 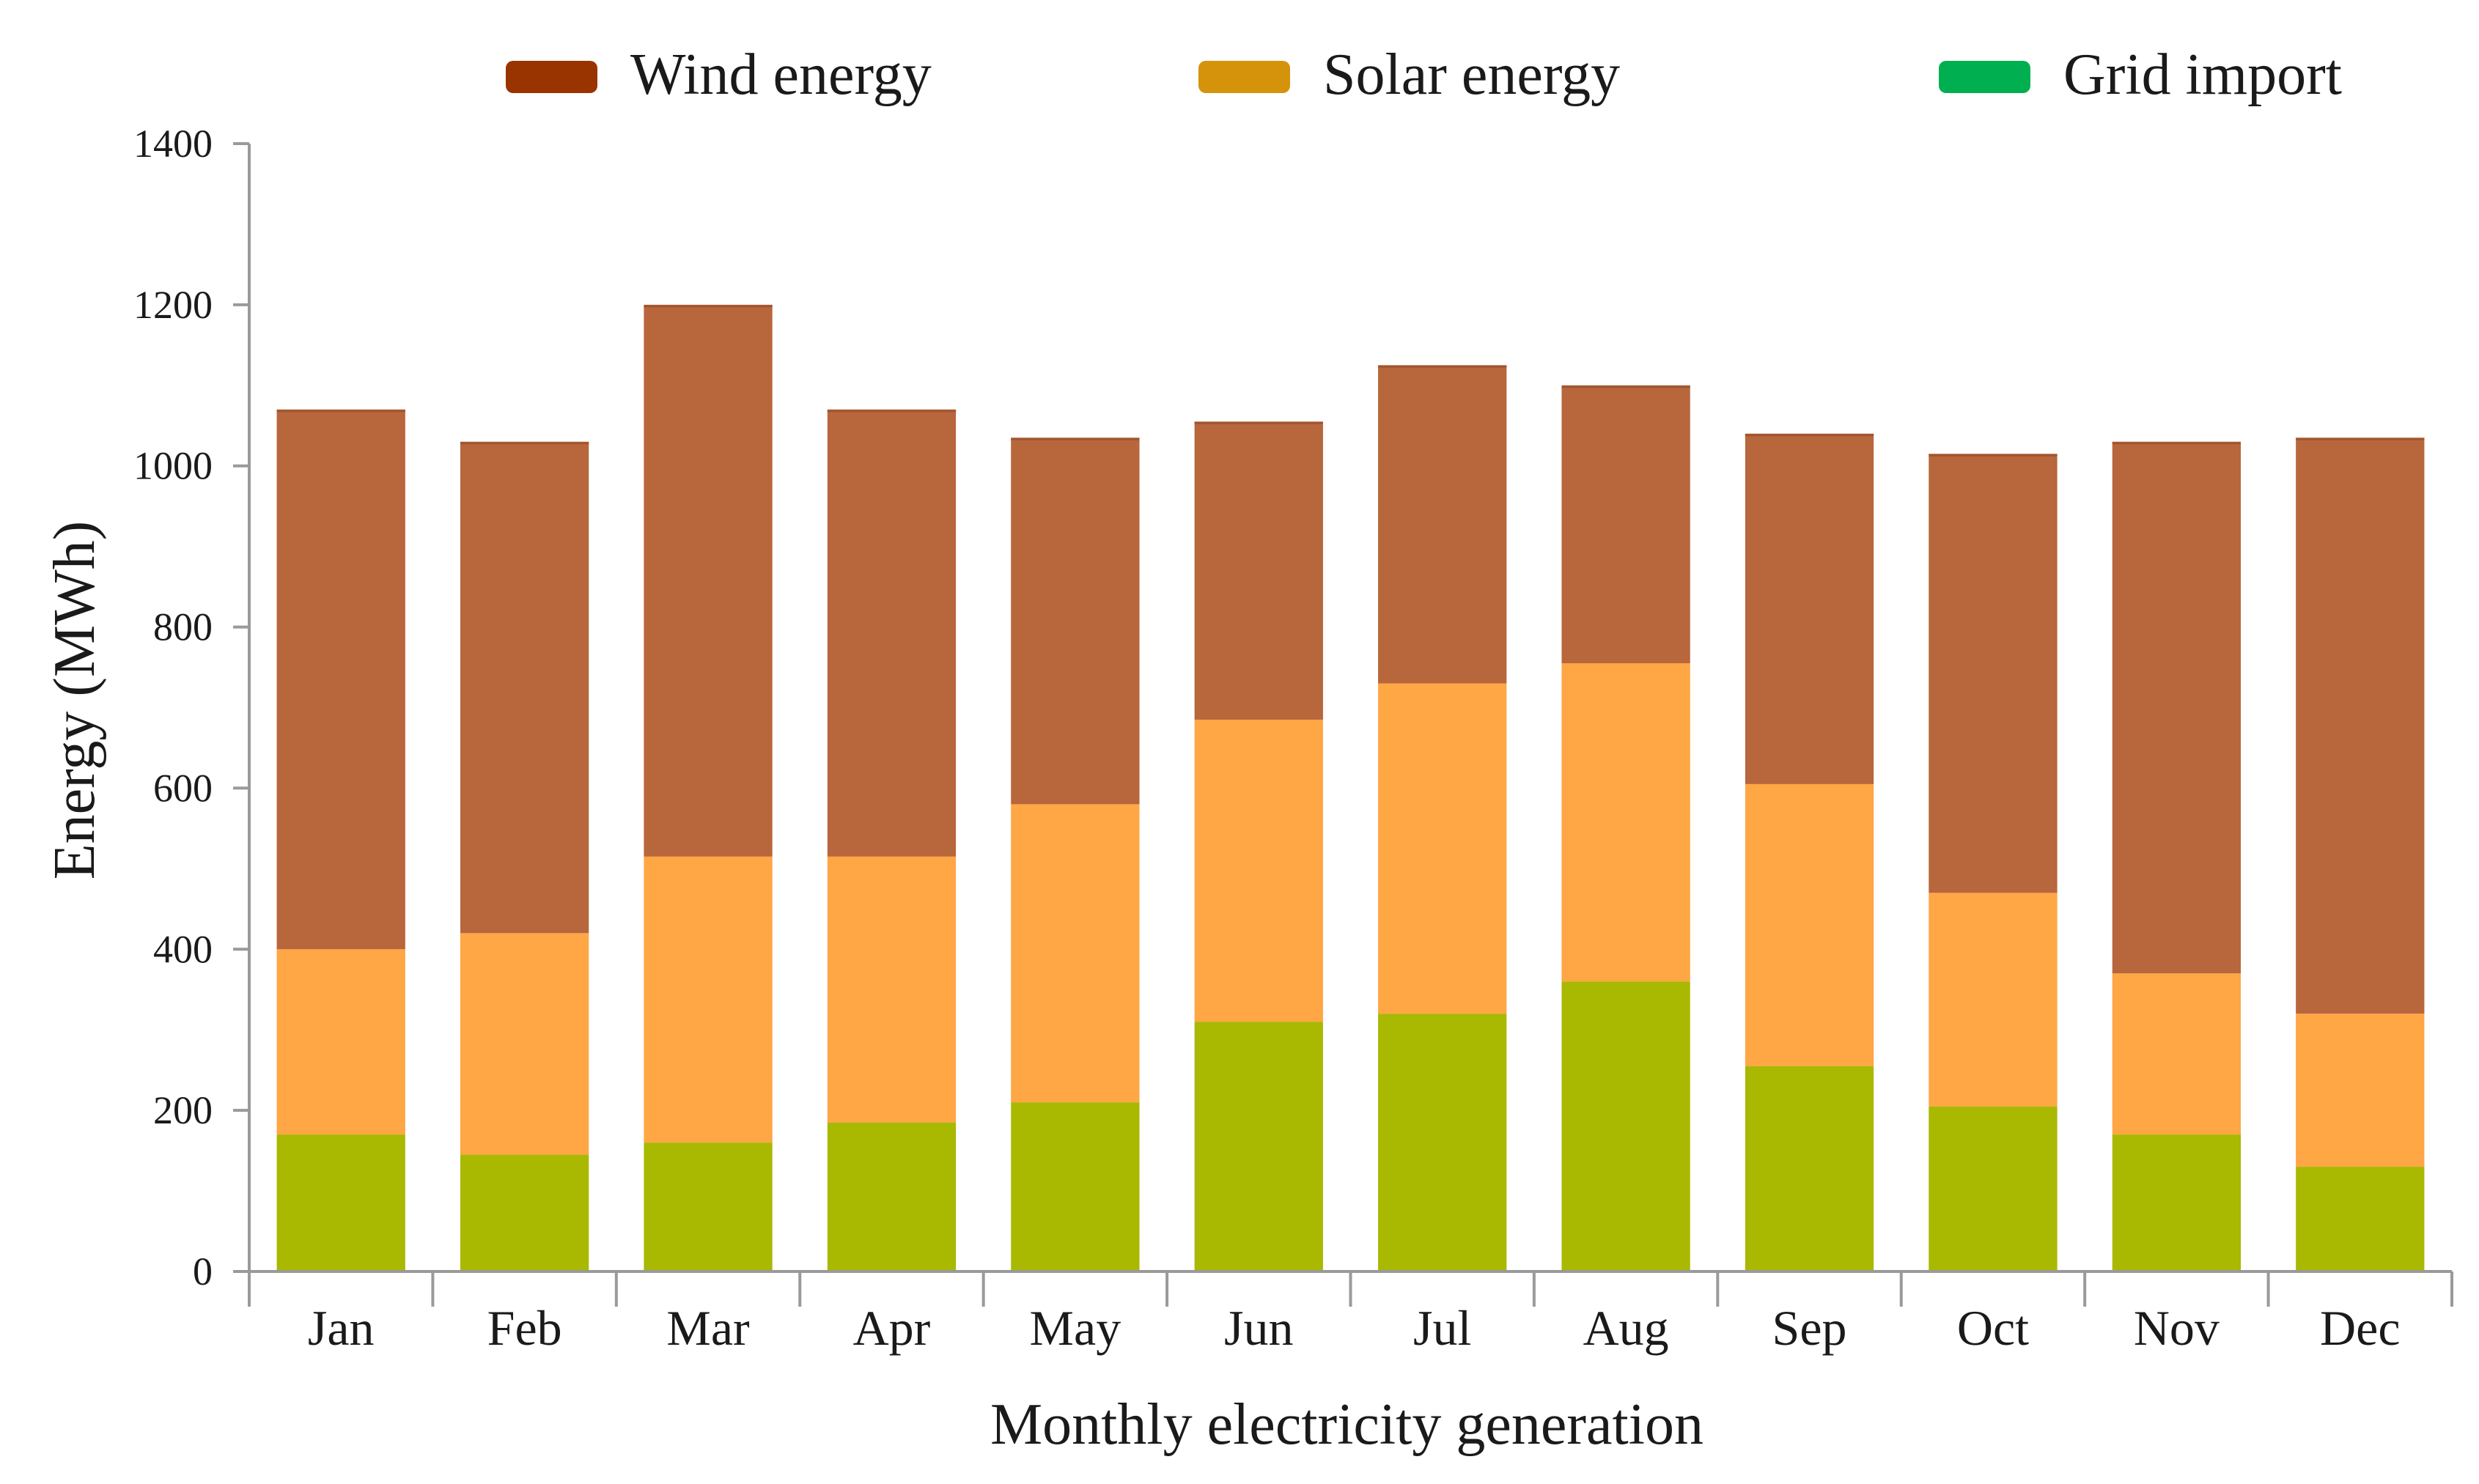 I want to click on bar-grid-import-nov, so click(x=2177, y=1202).